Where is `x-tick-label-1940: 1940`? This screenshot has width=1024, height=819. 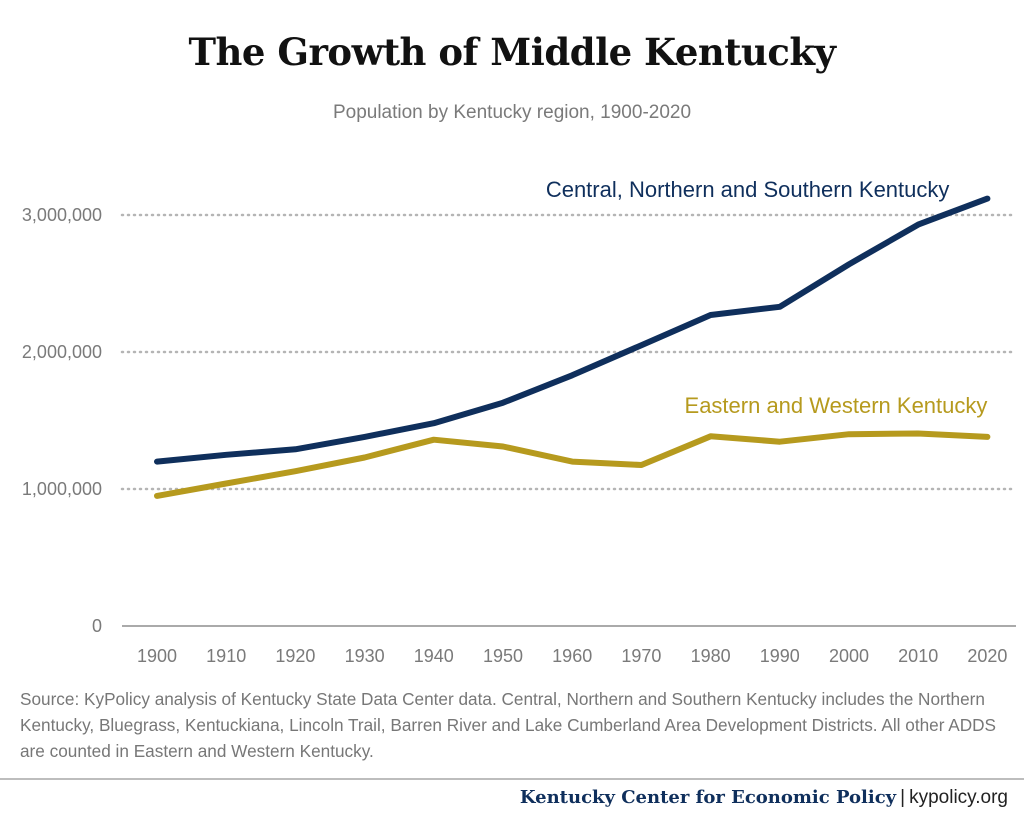 x-tick-label-1940: 1940 is located at coordinates (434, 656).